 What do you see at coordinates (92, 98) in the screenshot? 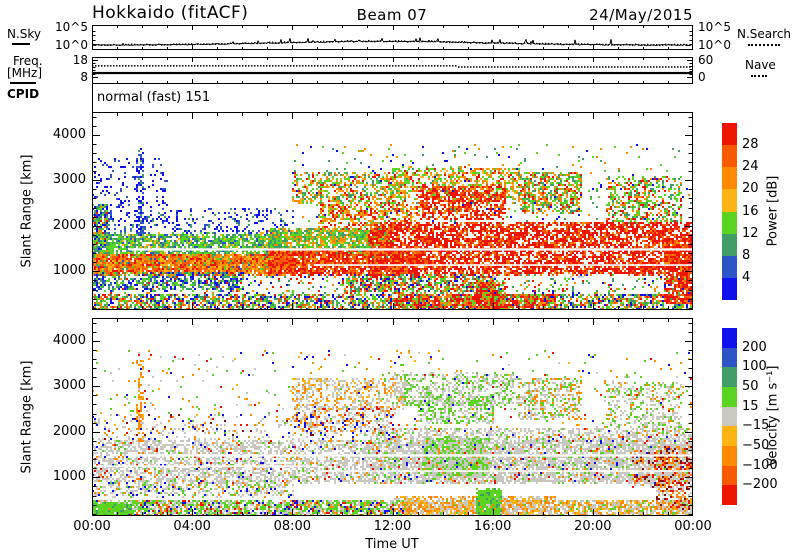
I see `cpid-axis-line` at bounding box center [92, 98].